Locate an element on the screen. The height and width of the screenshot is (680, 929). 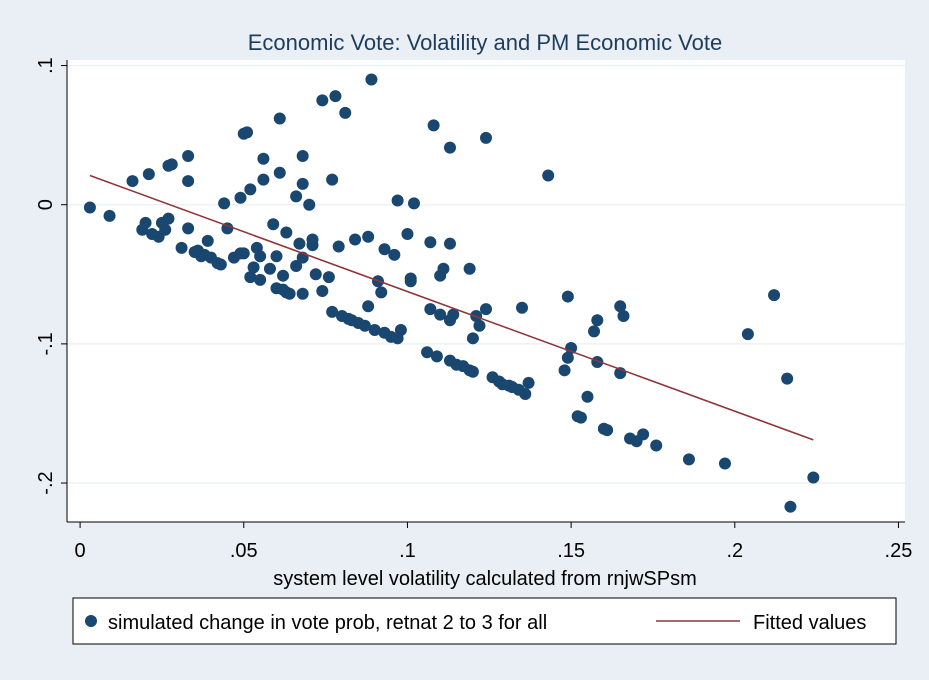
x-tick-label: .05 is located at coordinates (244, 551).